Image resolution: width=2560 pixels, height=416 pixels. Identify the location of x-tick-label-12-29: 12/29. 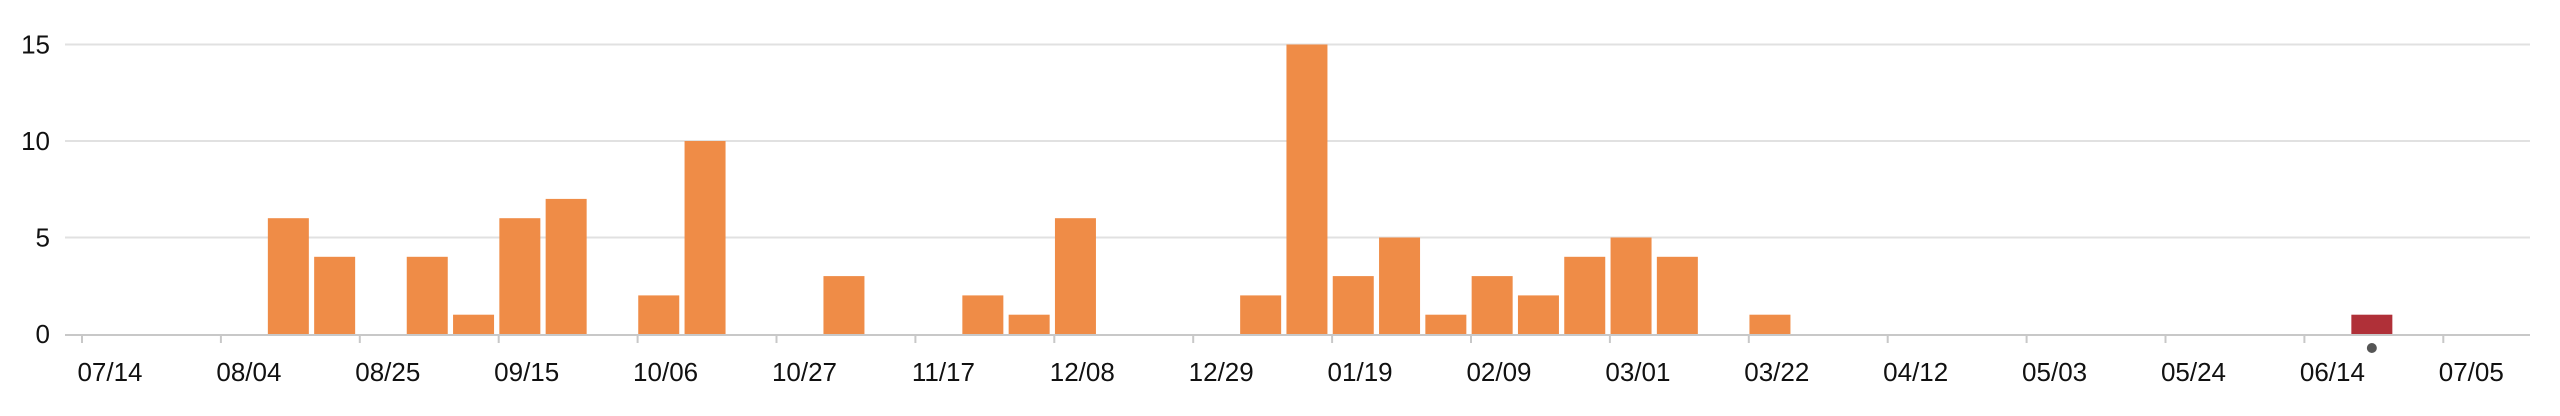
(1221, 372).